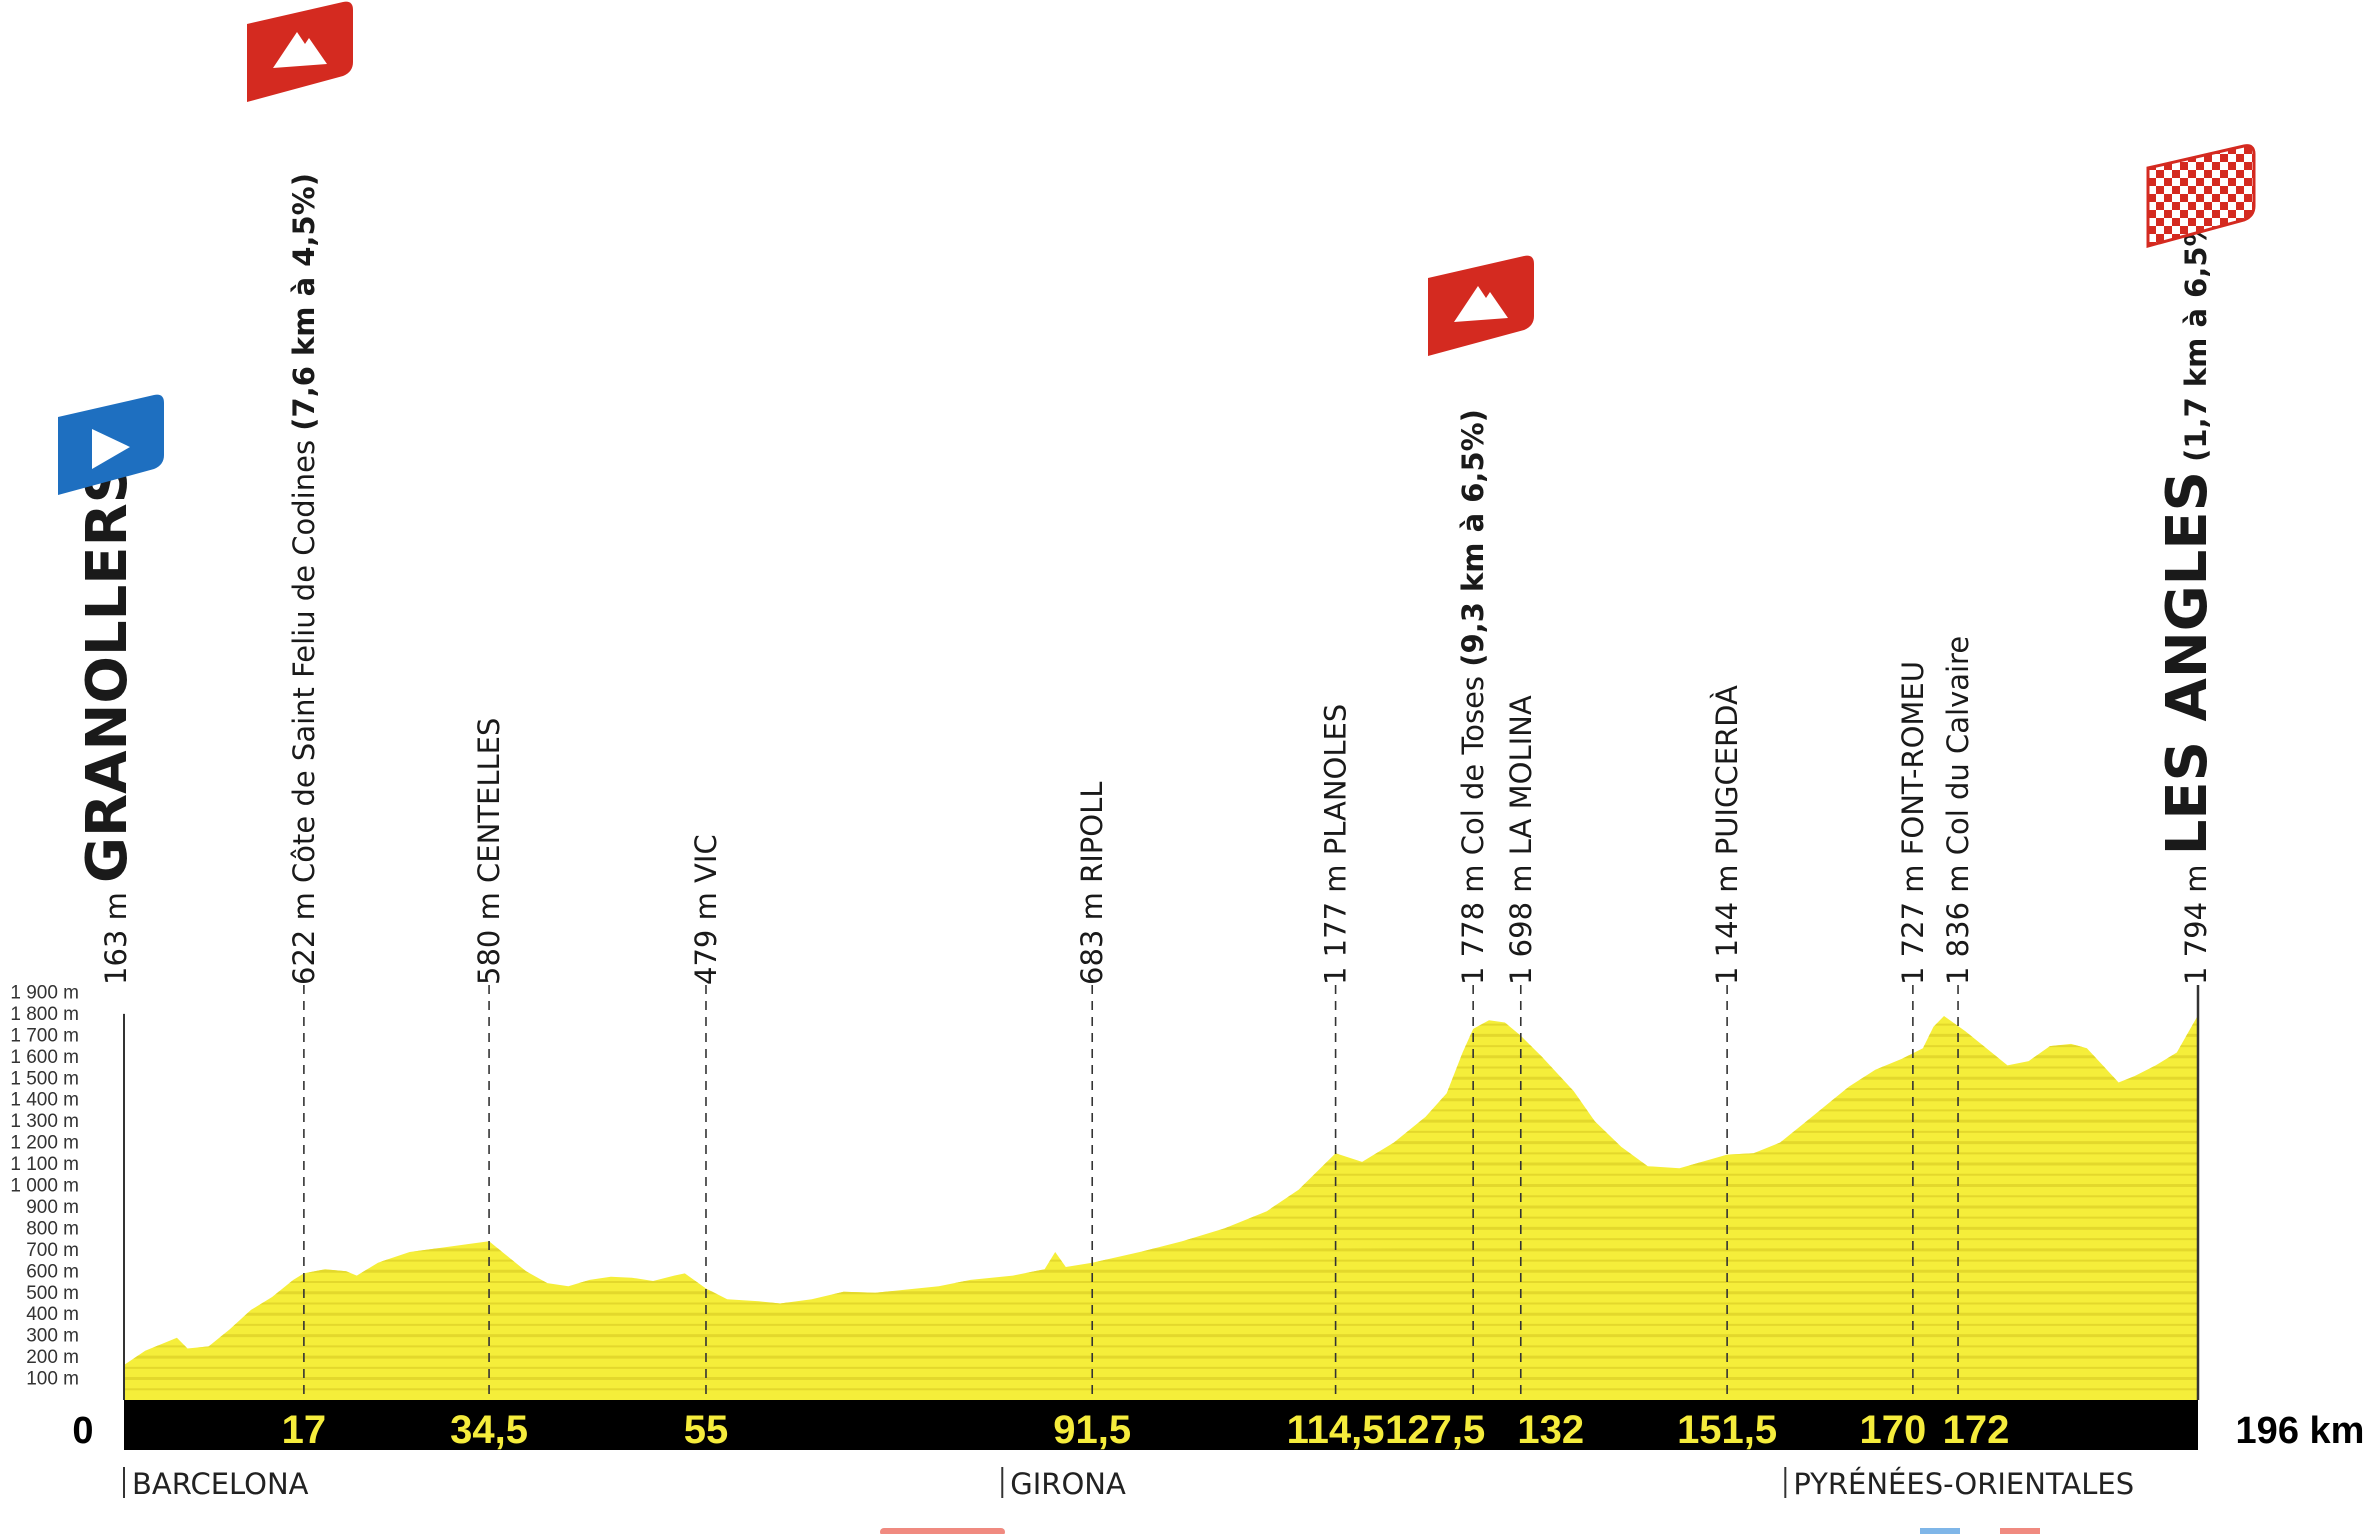  I want to click on region-label: PYRÉNÉES-ORIENTALES, so click(1963, 1484).